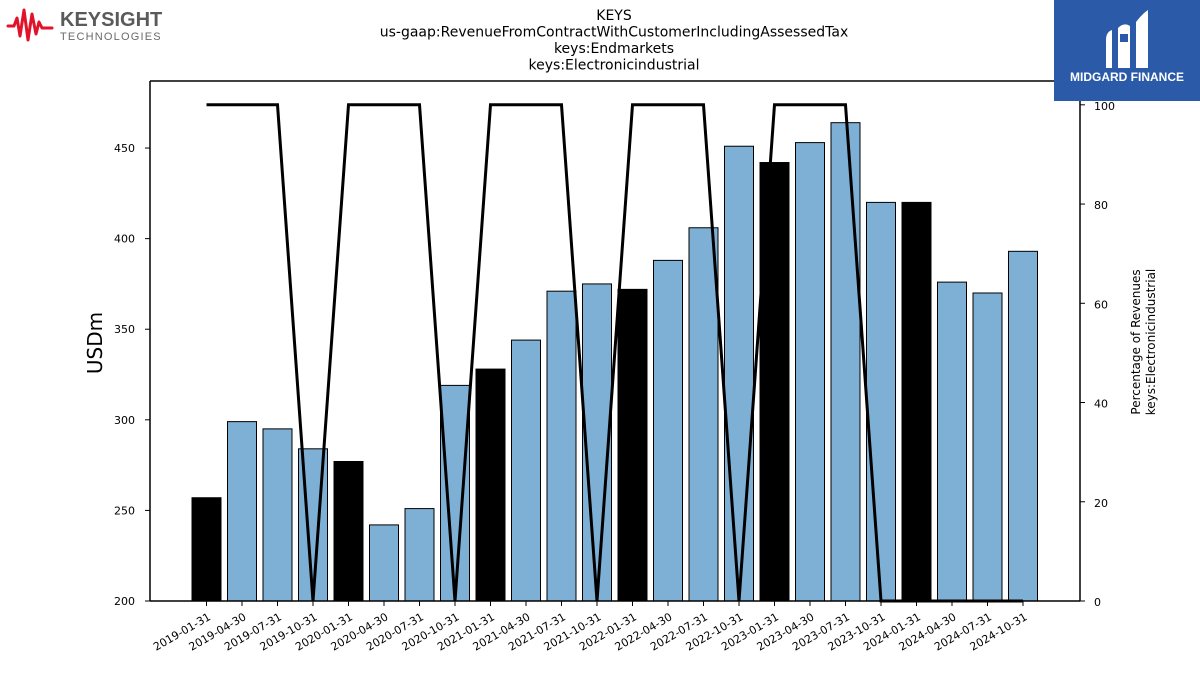 This screenshot has width=1200, height=675. I want to click on y-tick-label: 300, so click(124, 420).